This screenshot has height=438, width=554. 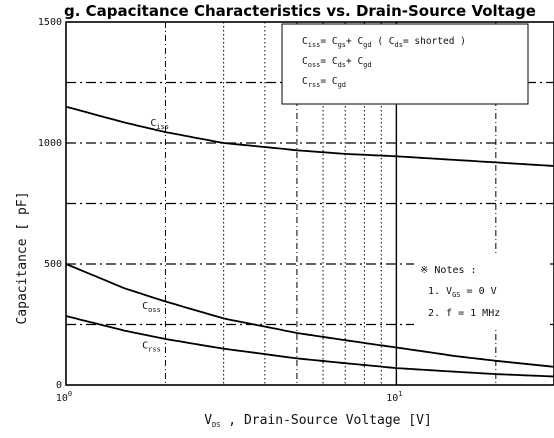 I want to click on y-tick-labels: 0 500 1000 1500, so click(x=50, y=204).